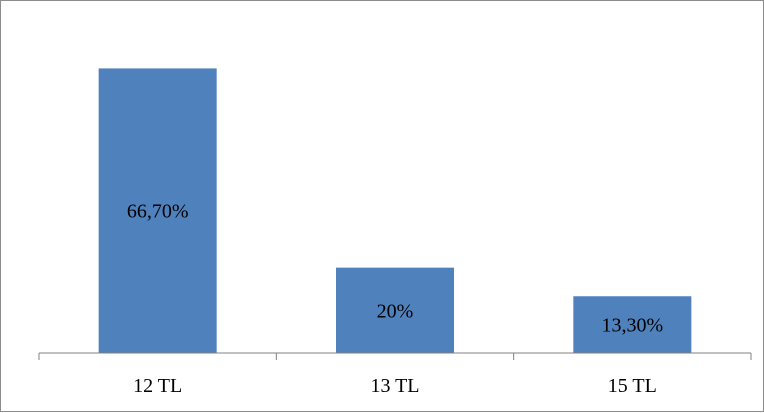 Image resolution: width=764 pixels, height=413 pixels. Describe the element at coordinates (157, 386) in the screenshot. I see `x-tick-label: 12 TL` at that location.